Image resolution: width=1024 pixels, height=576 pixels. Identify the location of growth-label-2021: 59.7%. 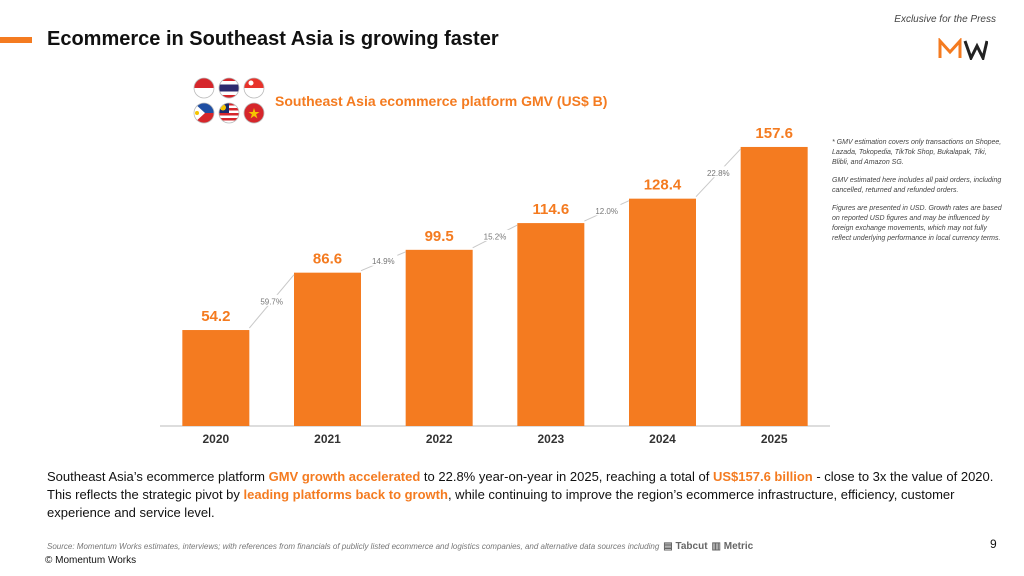
(271, 301).